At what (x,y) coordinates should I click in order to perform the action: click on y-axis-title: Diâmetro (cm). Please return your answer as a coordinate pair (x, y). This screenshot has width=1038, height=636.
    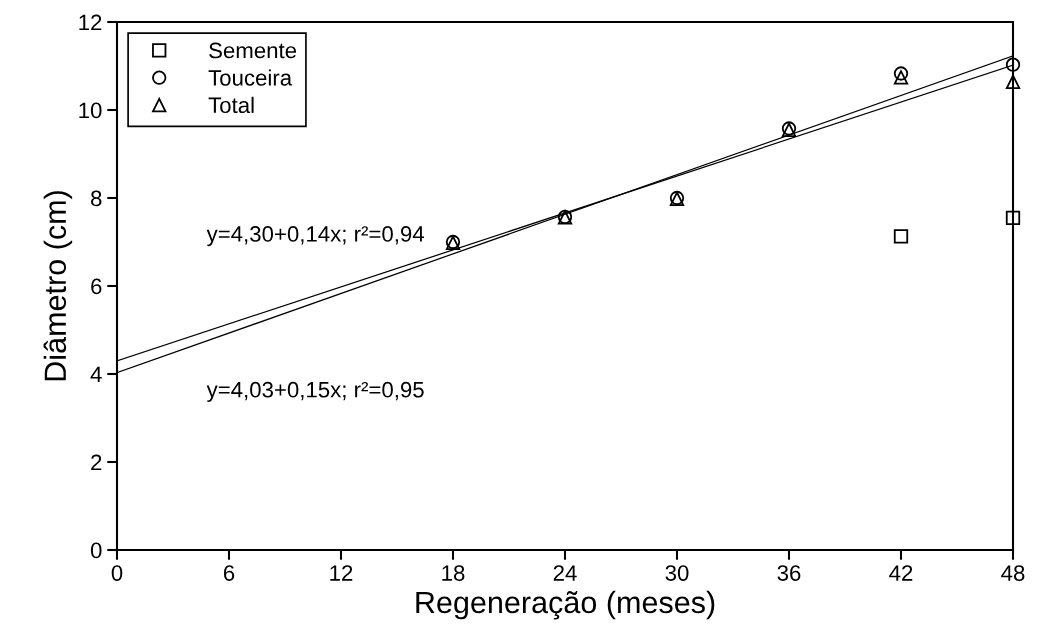
    Looking at the image, I should click on (58, 286).